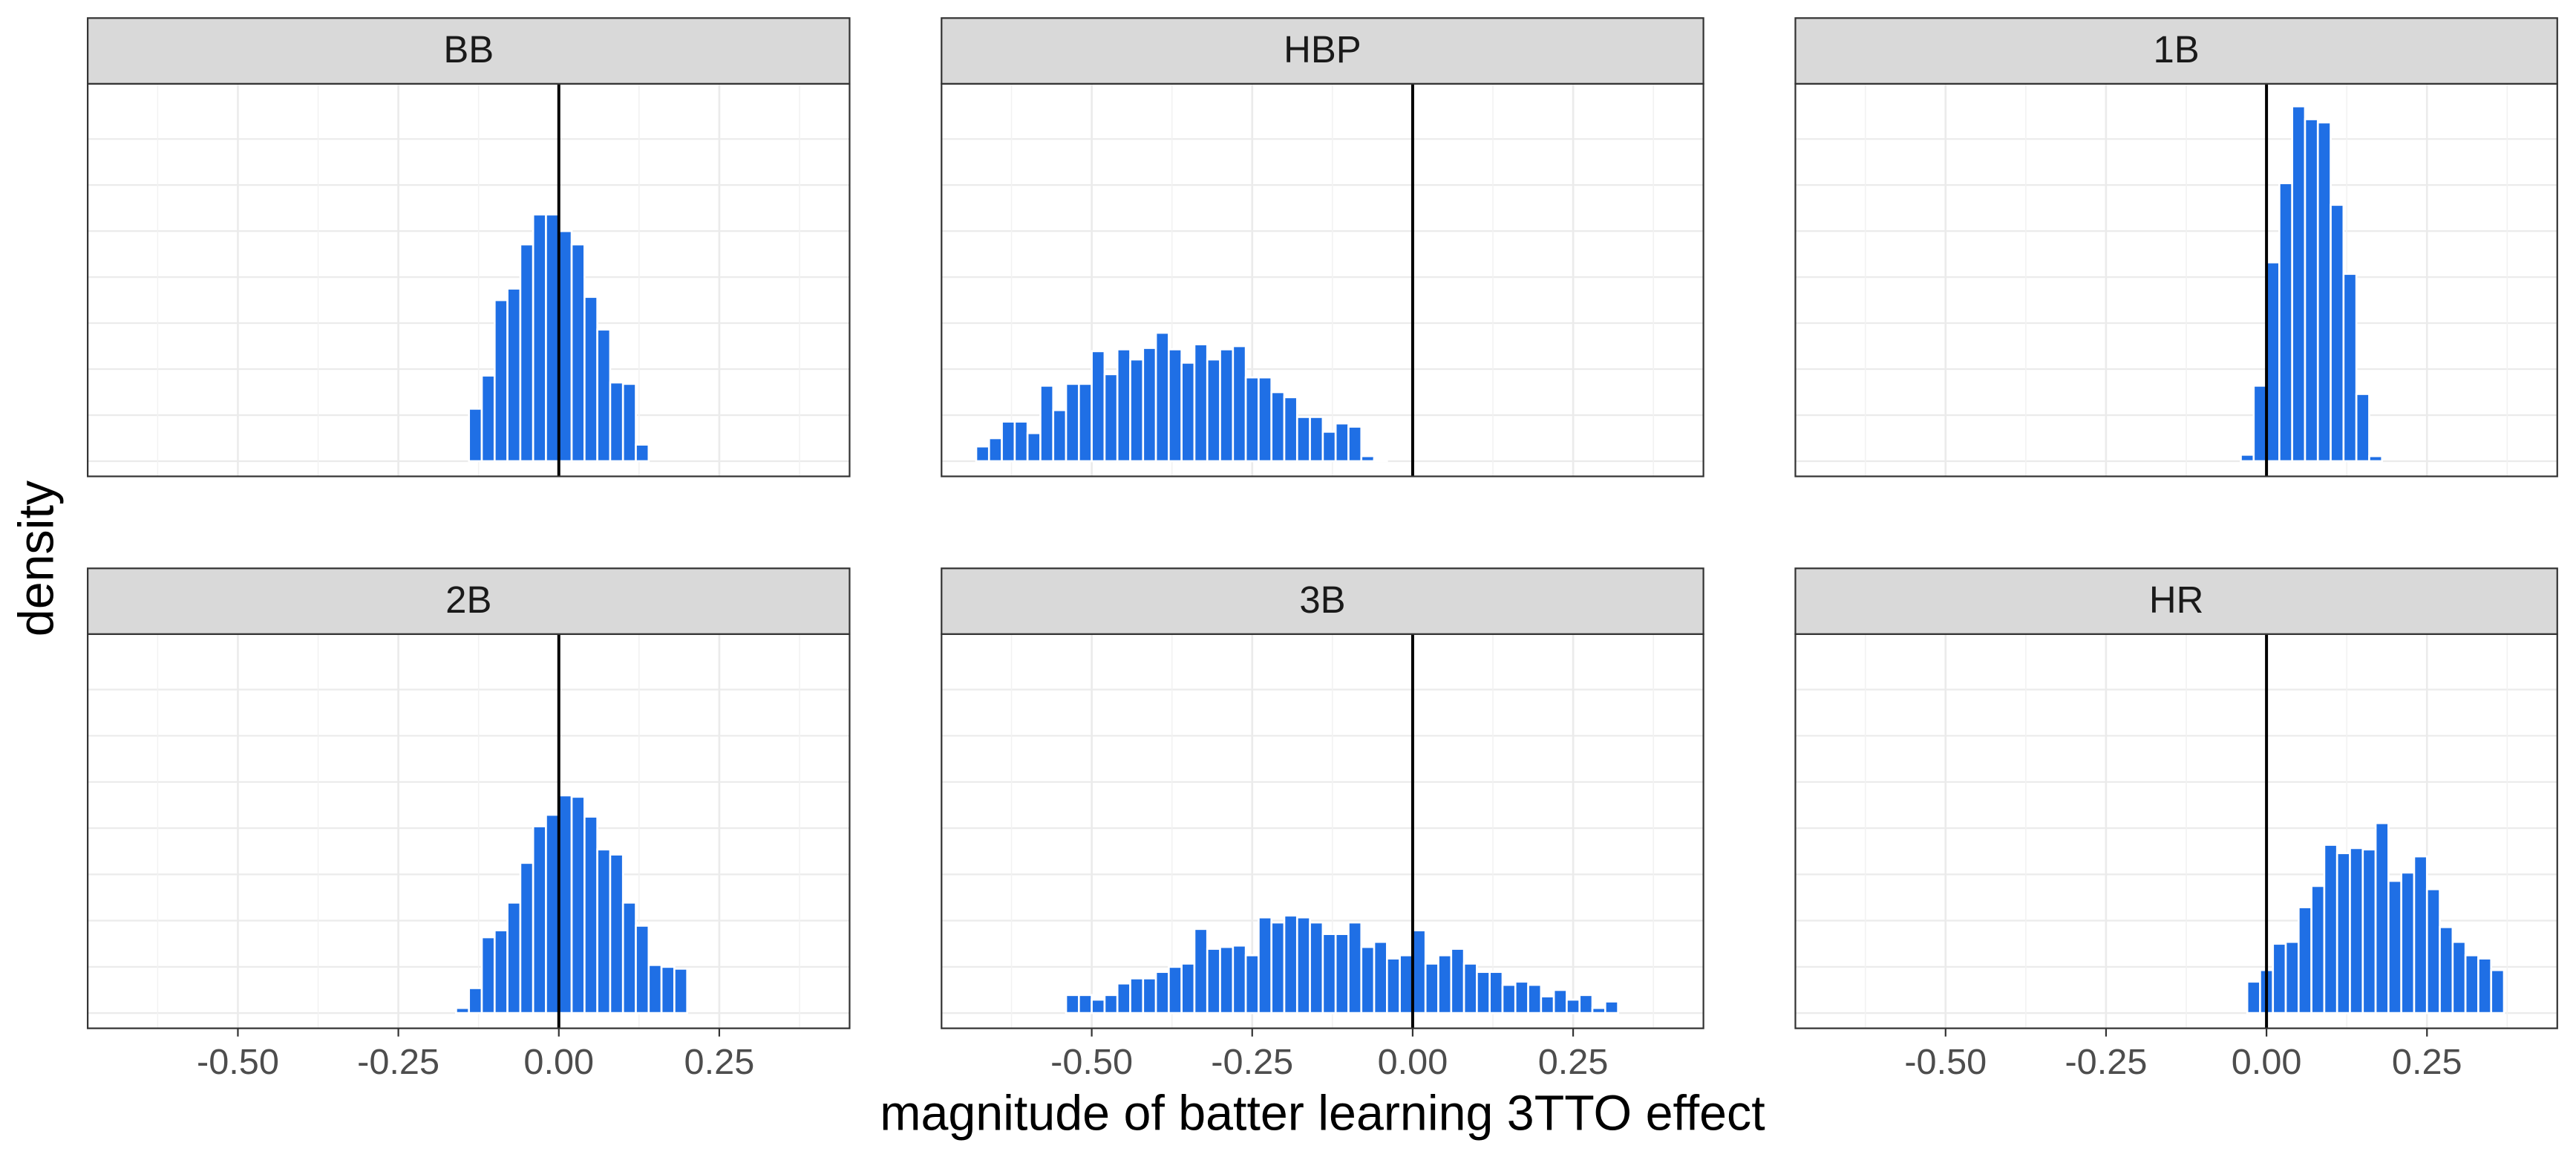  I want to click on strip-title: BB, so click(468, 49).